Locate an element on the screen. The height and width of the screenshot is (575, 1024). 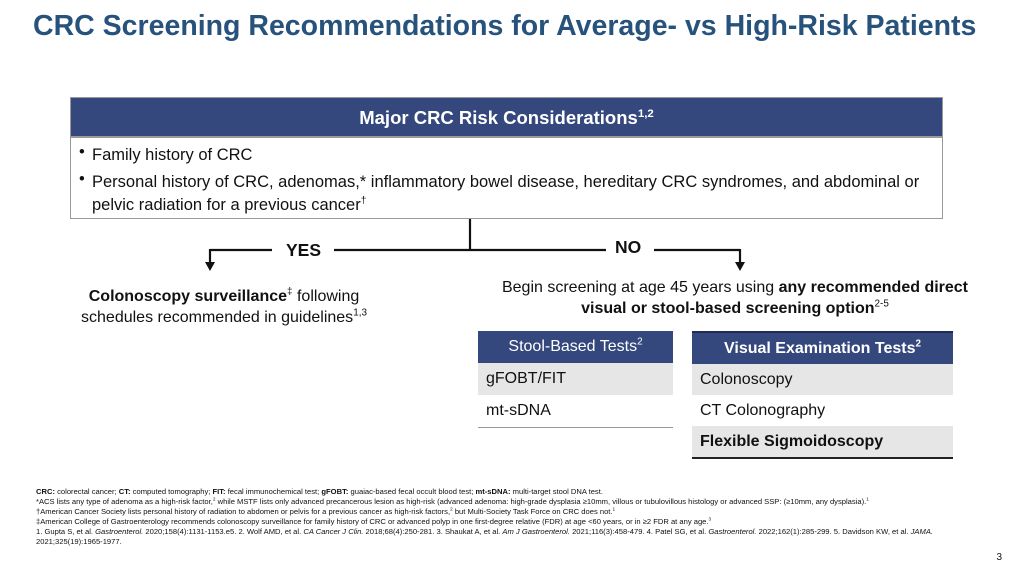
ref-citation: 2021;325(19):1965-1977. is located at coordinates (79, 541).